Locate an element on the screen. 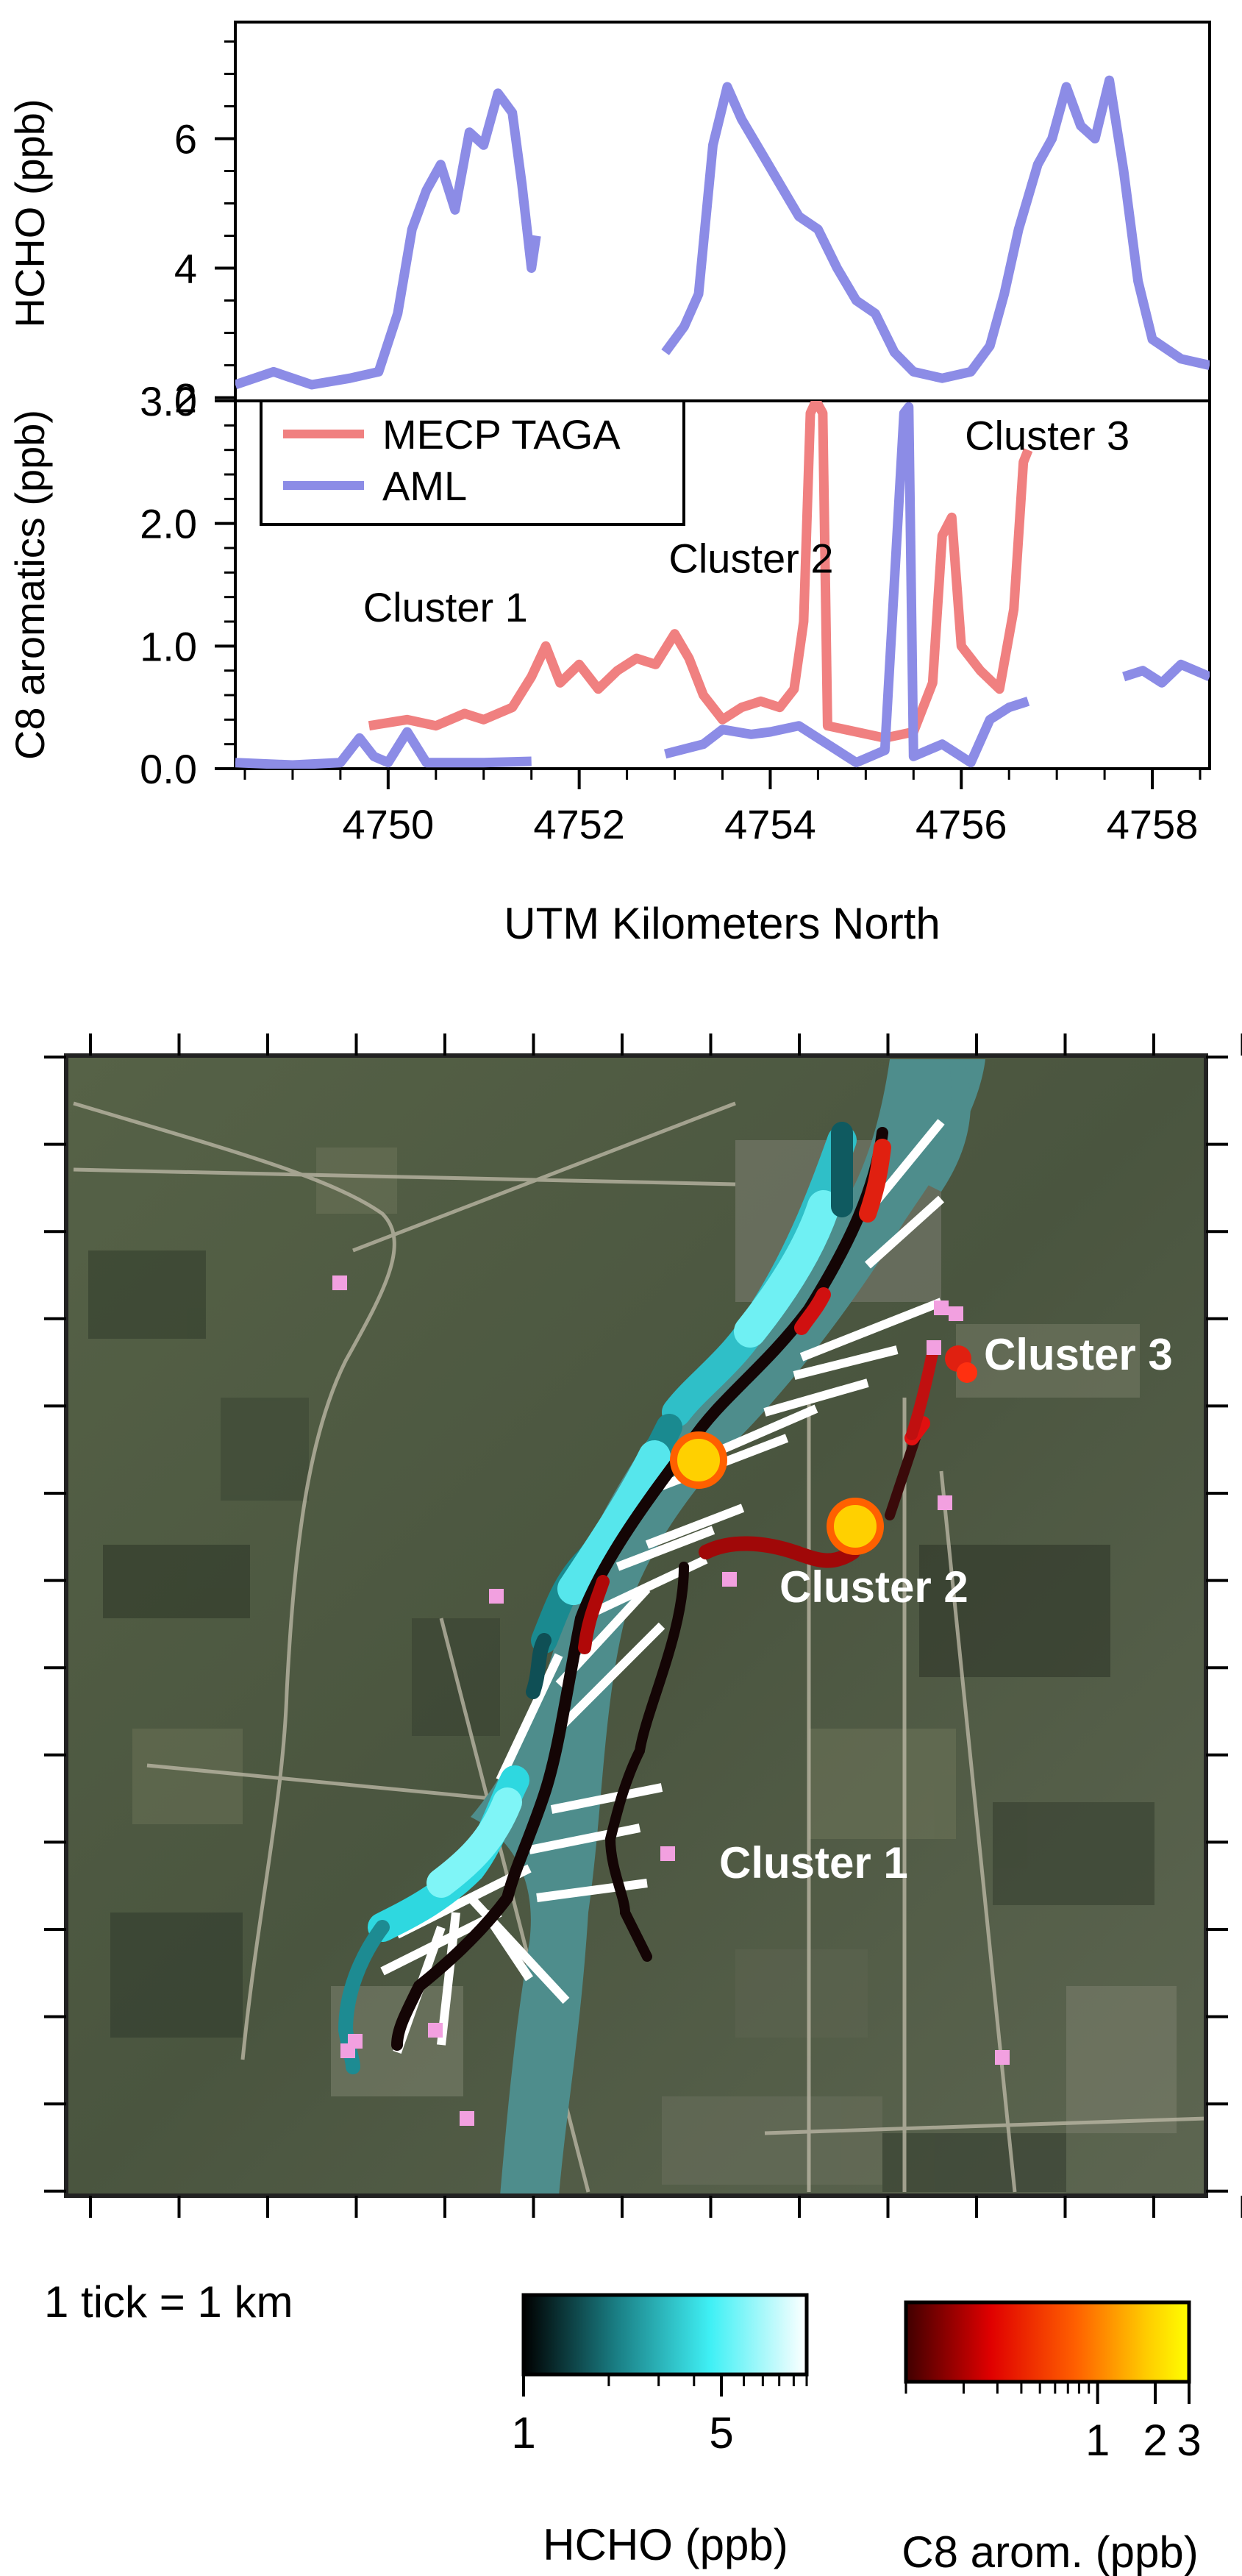 This screenshot has width=1242, height=2576. c8-colorbar-gradient is located at coordinates (1047, 2342).